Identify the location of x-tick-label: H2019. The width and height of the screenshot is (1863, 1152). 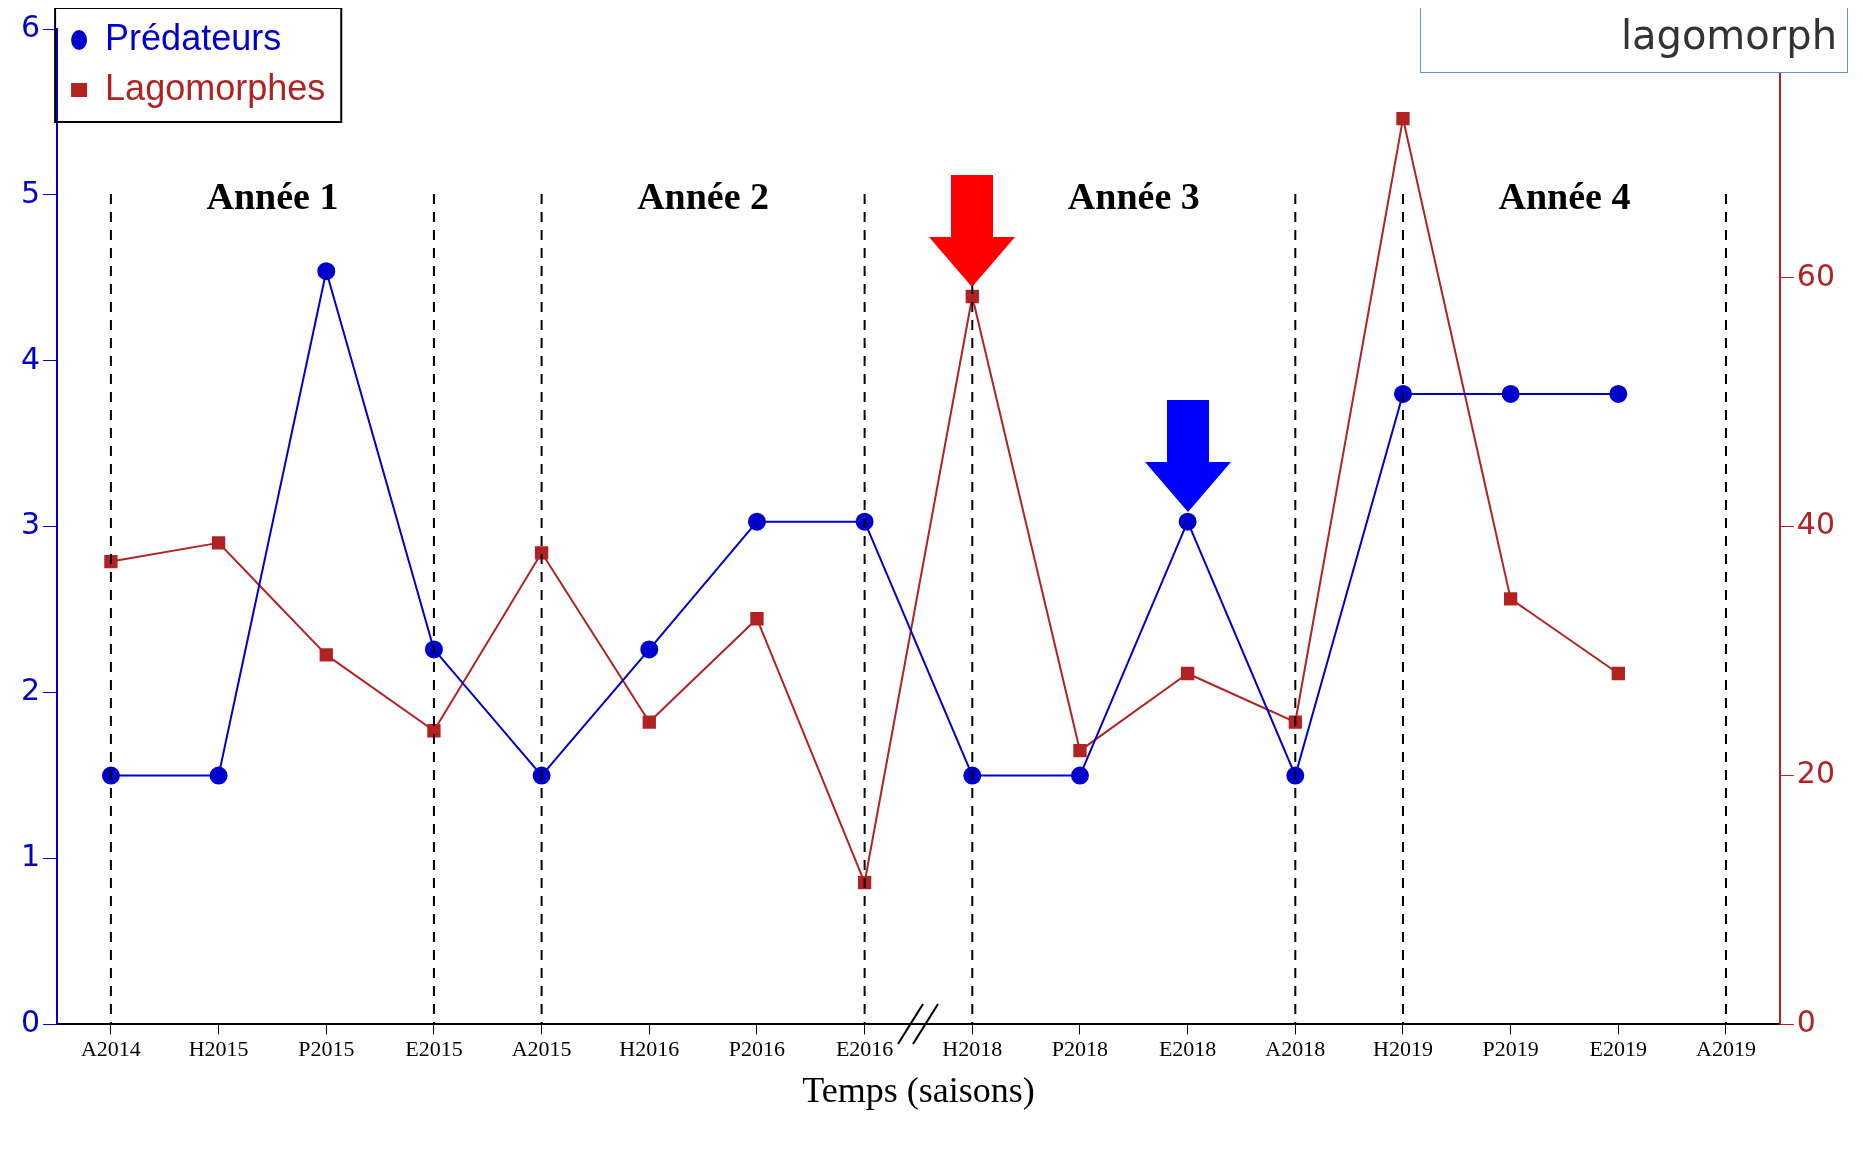
(1403, 1049).